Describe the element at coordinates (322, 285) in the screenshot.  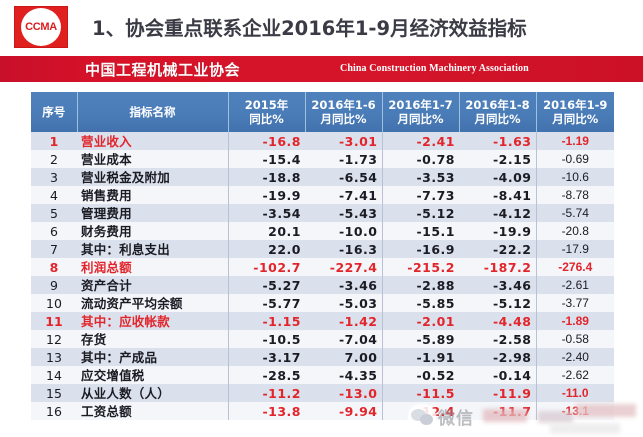
I see `table-row: 9 资产合计 -5.27 -3.46 -2.88 -3.46 -2.61` at that location.